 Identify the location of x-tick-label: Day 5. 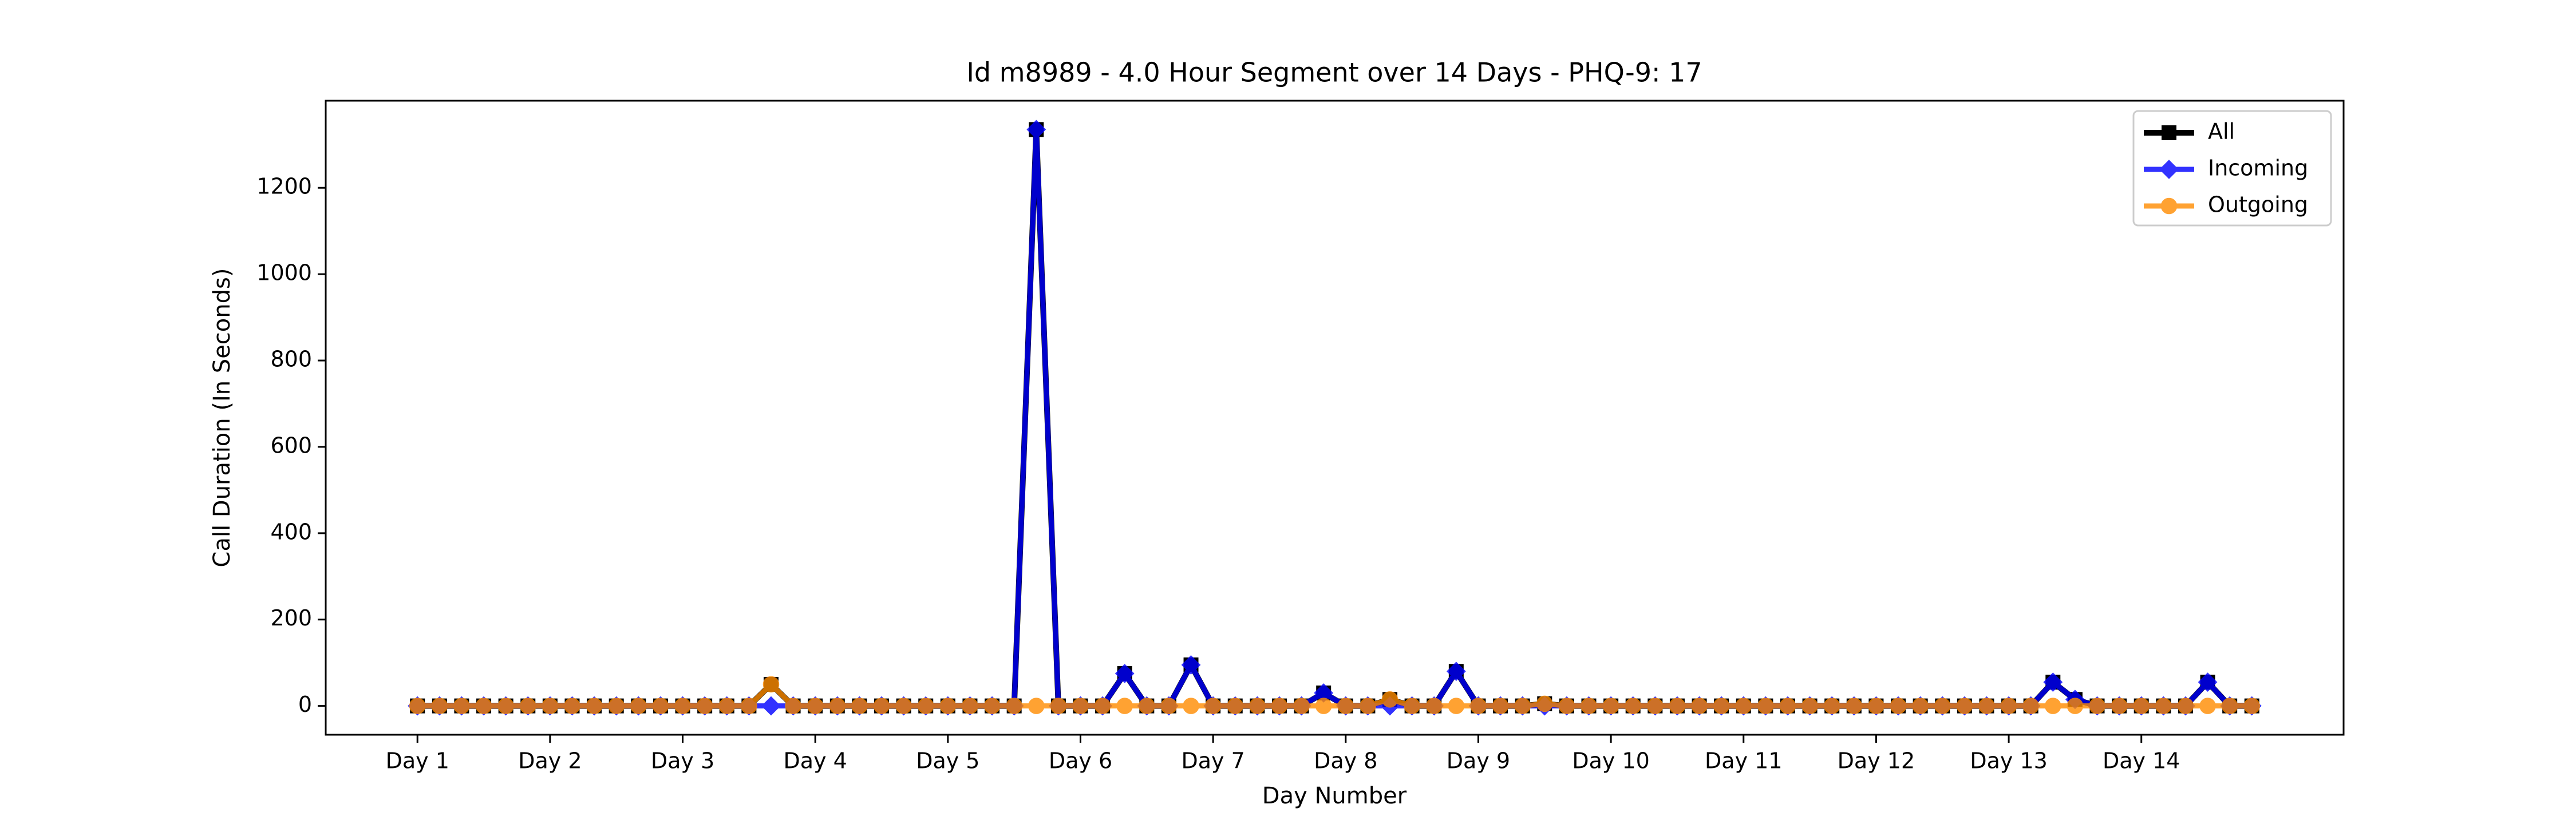
(947, 761).